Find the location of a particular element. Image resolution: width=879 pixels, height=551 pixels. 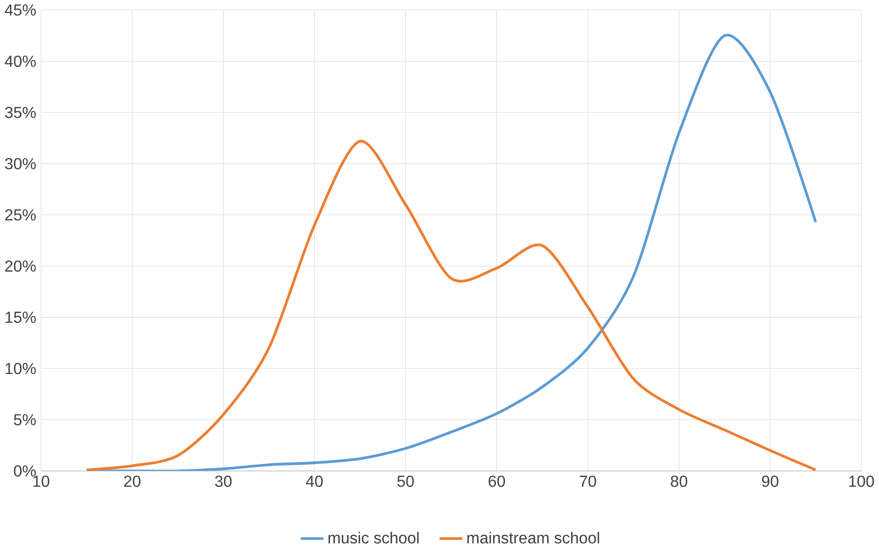

y-tick-label: 40% is located at coordinates (20, 62).